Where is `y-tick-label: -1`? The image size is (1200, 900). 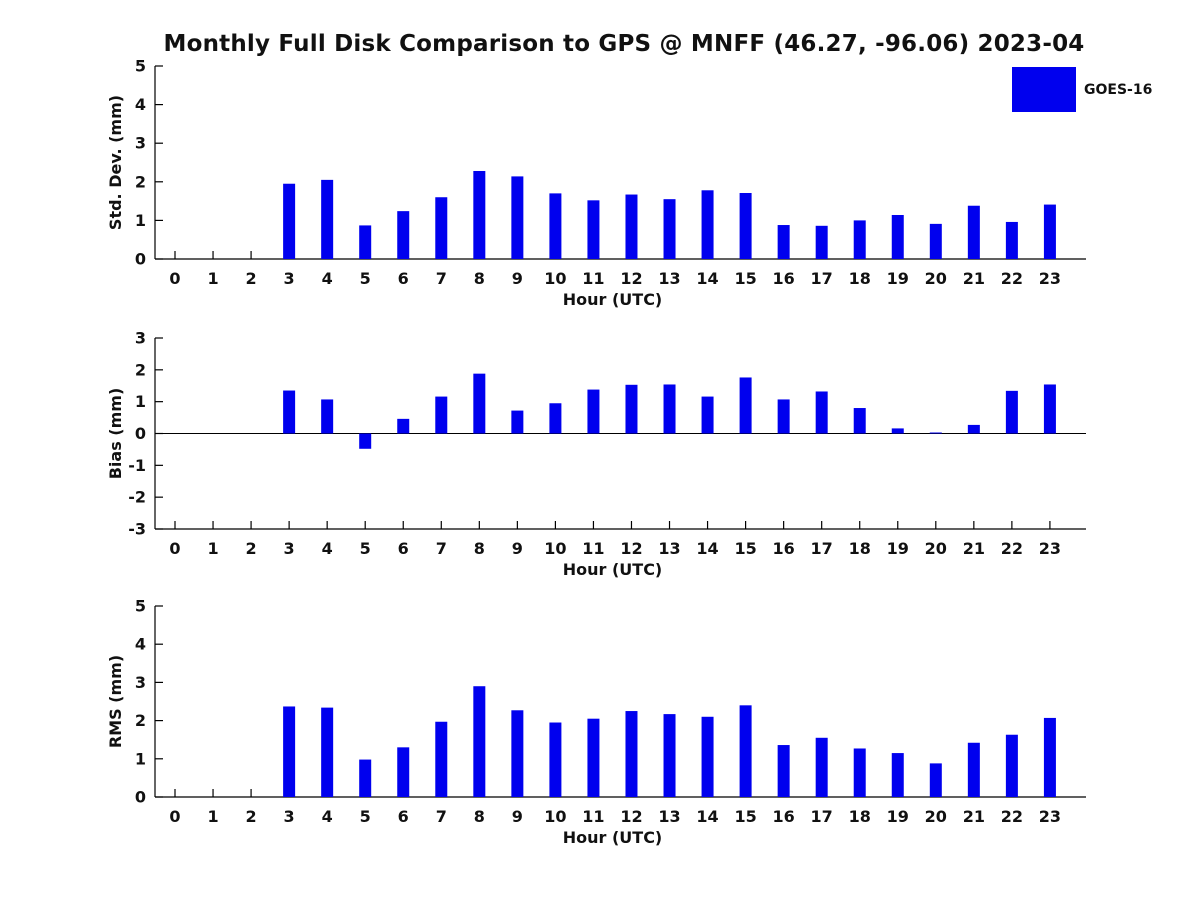
y-tick-label: -1 is located at coordinates (137, 465).